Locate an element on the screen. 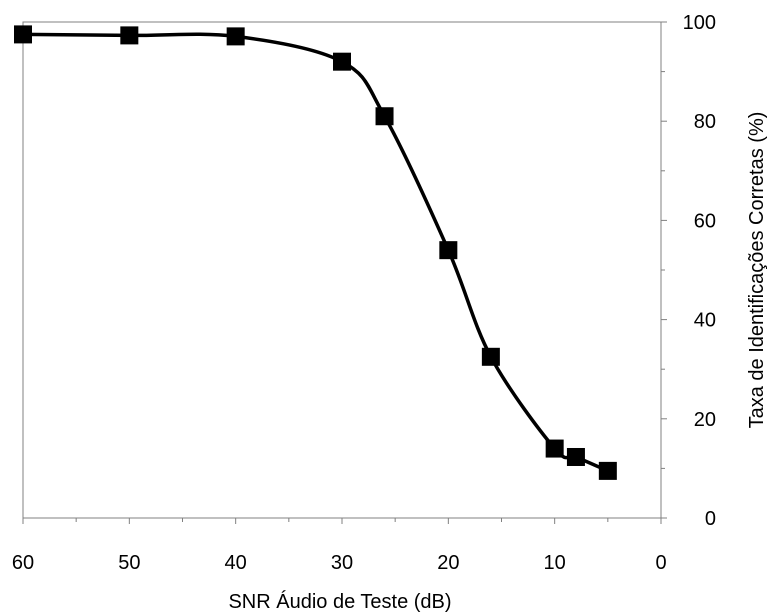 This screenshot has width=771, height=615. x-axis-title: SNR Áudio de Teste (dB) is located at coordinates (339, 601).